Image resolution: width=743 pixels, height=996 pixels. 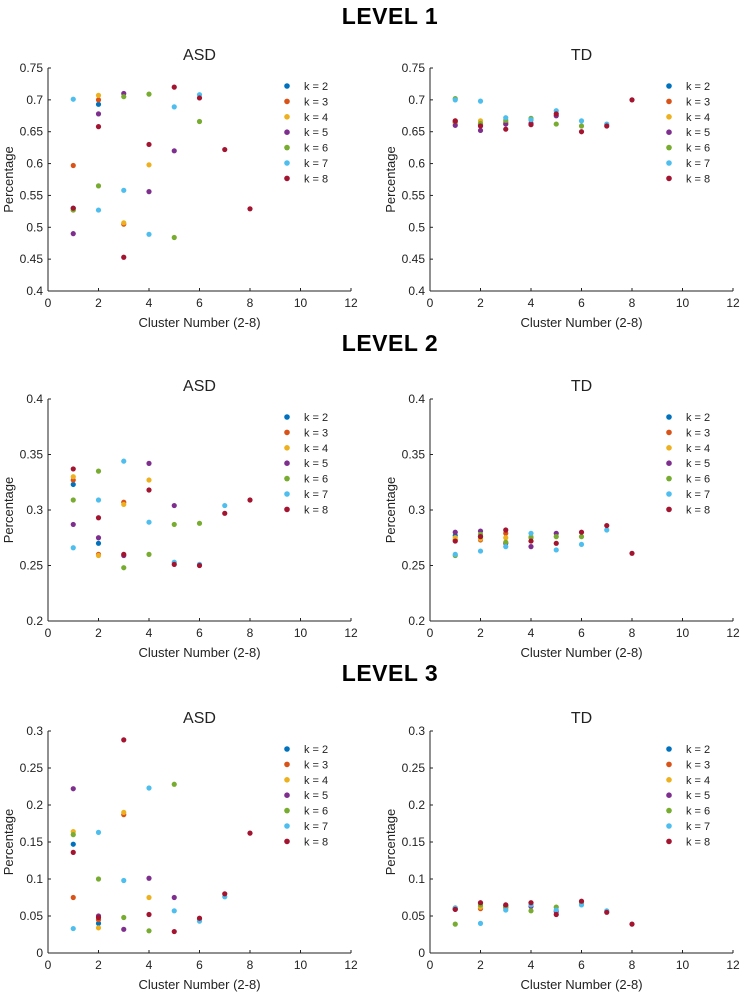 What do you see at coordinates (34, 399) in the screenshot?
I see `y-tick-label: 0.4` at bounding box center [34, 399].